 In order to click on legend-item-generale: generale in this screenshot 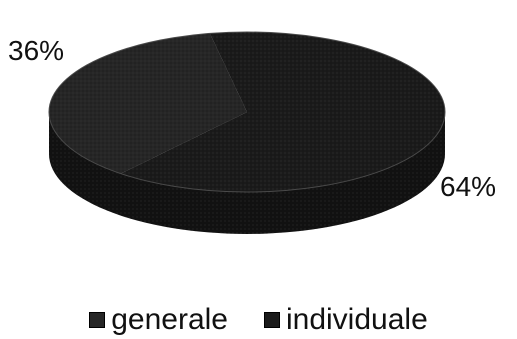, I will do `click(158, 320)`.